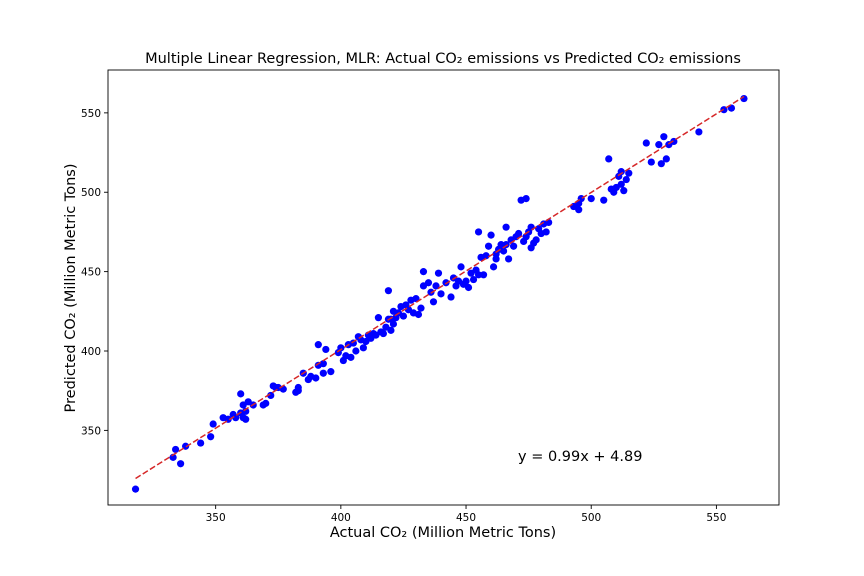 This screenshot has width=864, height=576. I want to click on regression-equation: y = 0.99x + 4.89, so click(580, 457).